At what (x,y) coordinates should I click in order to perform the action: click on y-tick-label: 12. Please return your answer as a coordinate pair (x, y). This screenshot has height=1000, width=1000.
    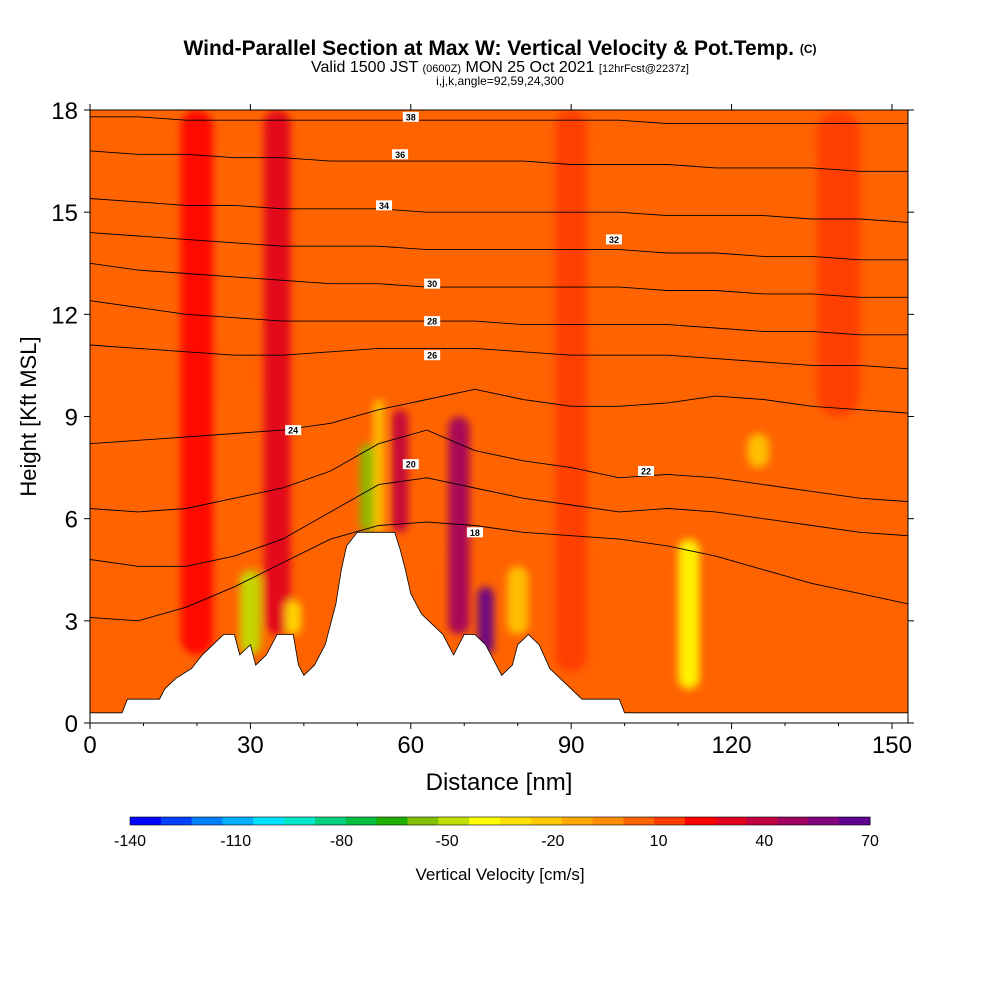
    Looking at the image, I should click on (64, 315).